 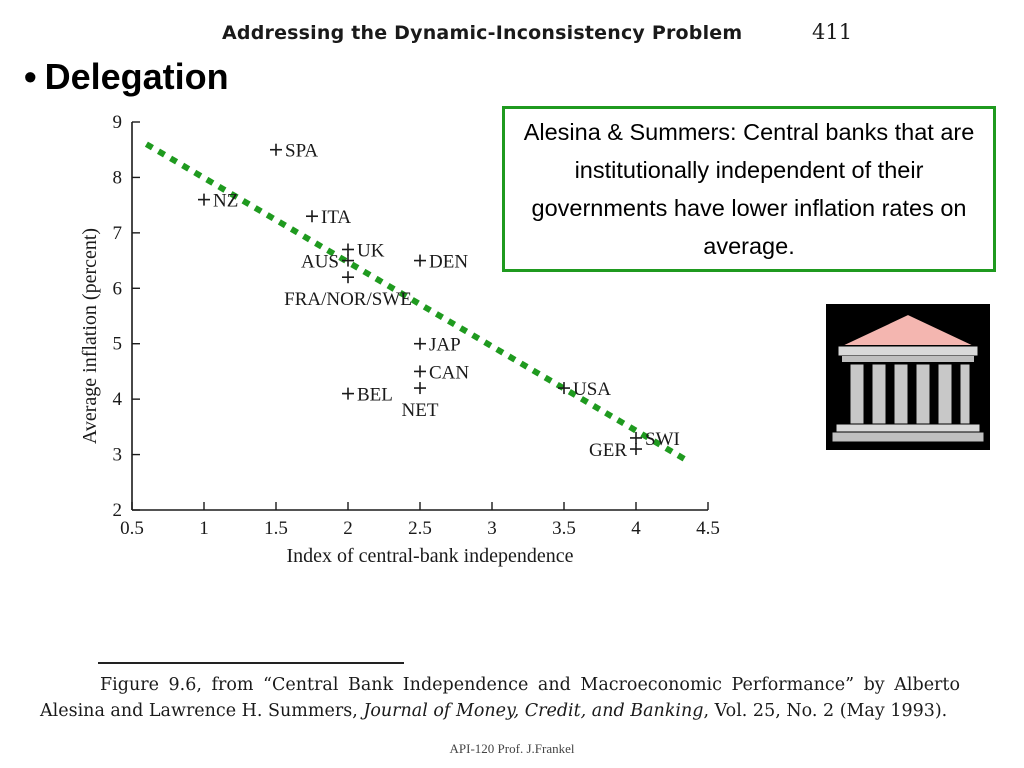 I want to click on x-tick-label: 0.5, so click(x=132, y=528).